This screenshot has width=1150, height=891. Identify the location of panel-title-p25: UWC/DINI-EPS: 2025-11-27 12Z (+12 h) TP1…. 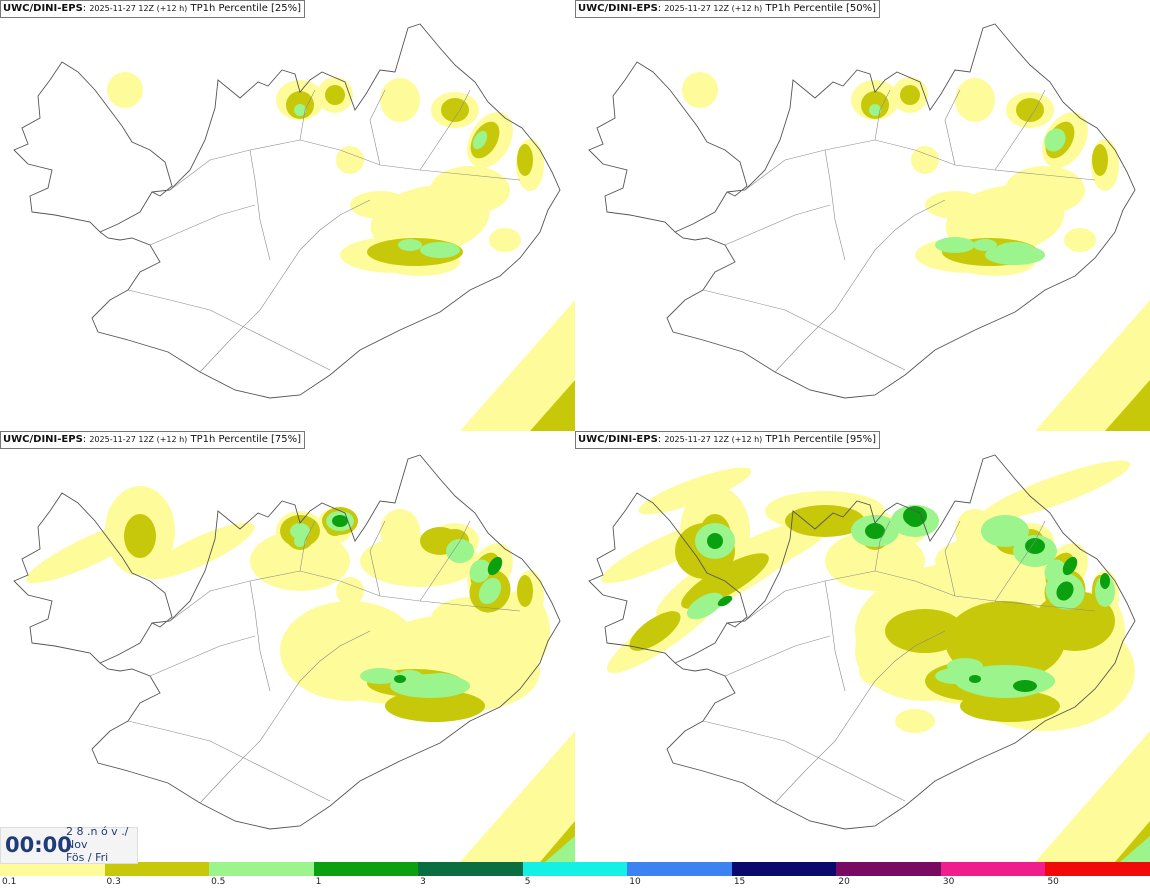
(153, 9).